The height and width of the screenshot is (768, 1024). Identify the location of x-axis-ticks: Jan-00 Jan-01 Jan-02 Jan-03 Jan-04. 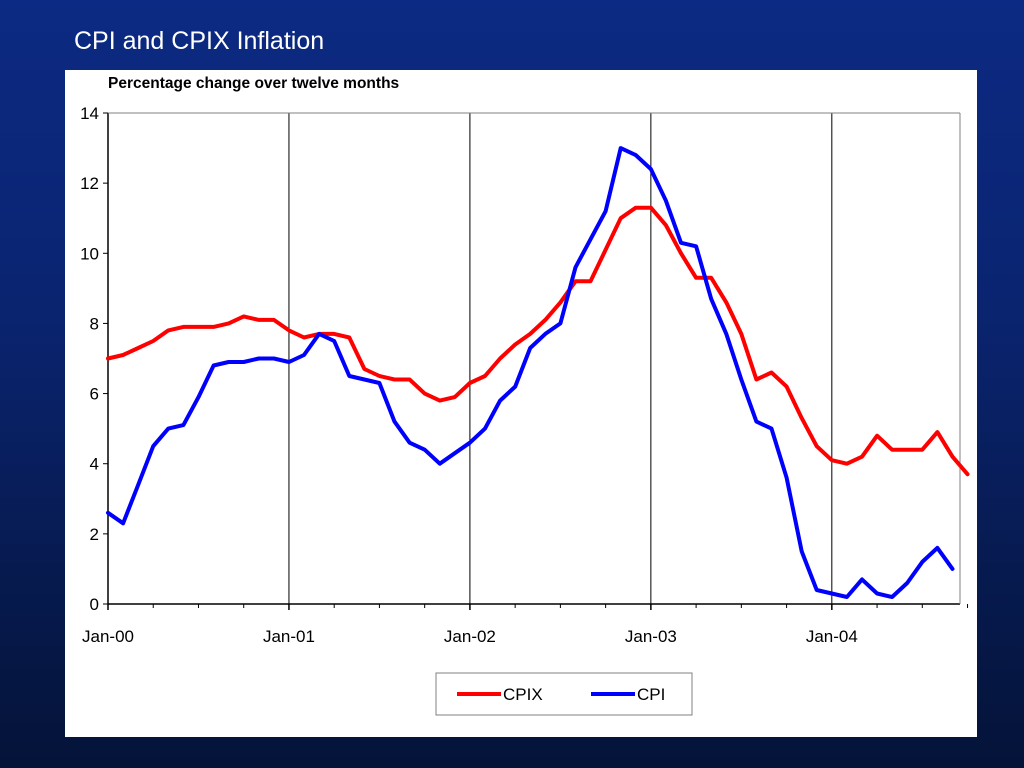
(525, 625).